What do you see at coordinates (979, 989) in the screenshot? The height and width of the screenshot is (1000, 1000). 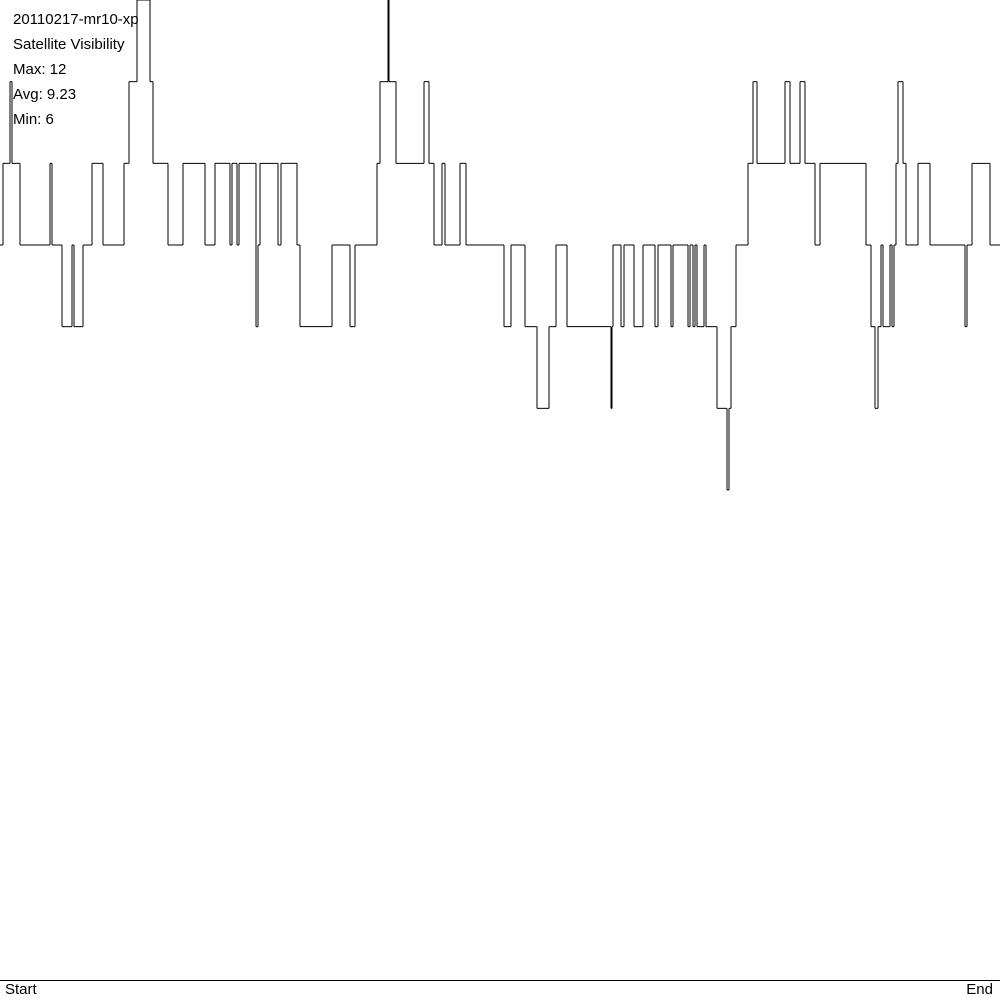 I see `x-end-label: End` at bounding box center [979, 989].